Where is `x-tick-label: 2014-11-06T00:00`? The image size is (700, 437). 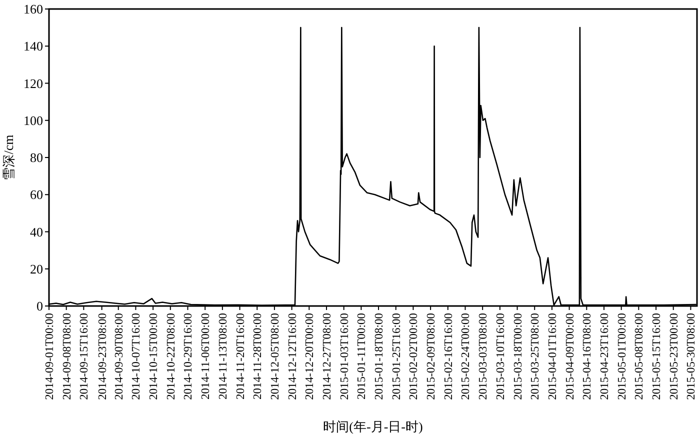
x-tick-label: 2014-11-06T00:00 is located at coordinates (206, 356).